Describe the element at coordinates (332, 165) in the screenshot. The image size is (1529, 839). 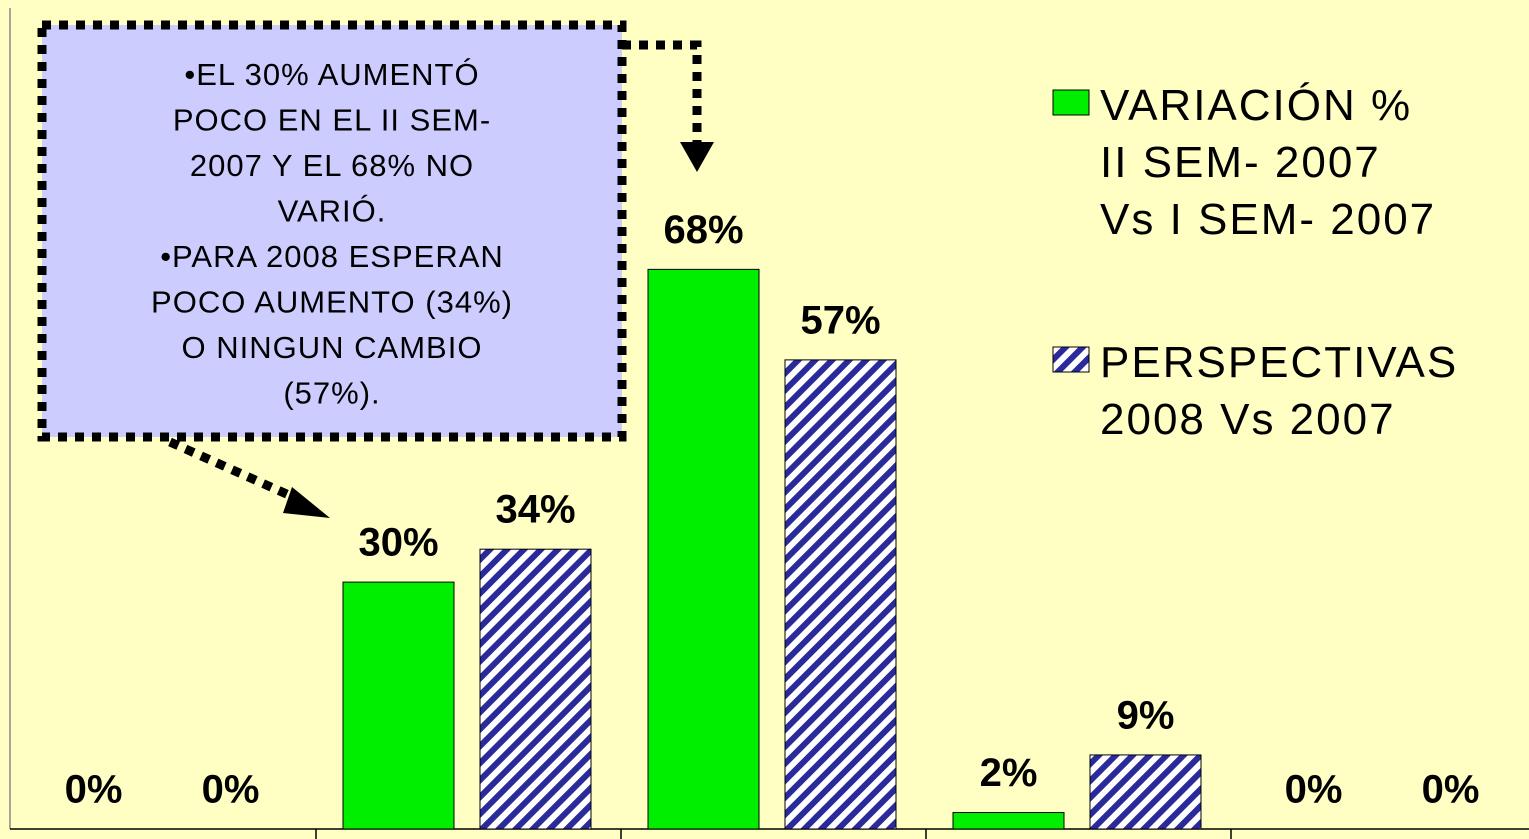
I see `annotation-text: 2007 Y EL 68% NO` at that location.